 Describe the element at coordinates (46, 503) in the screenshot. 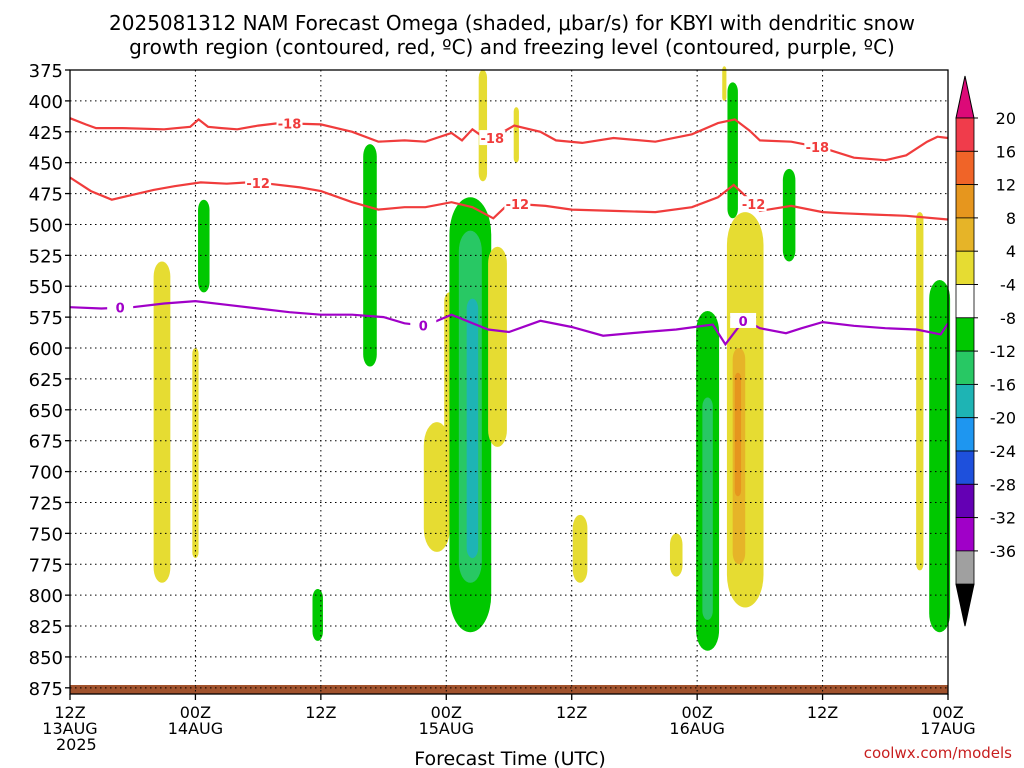

I see `y-tick-label: 725` at that location.